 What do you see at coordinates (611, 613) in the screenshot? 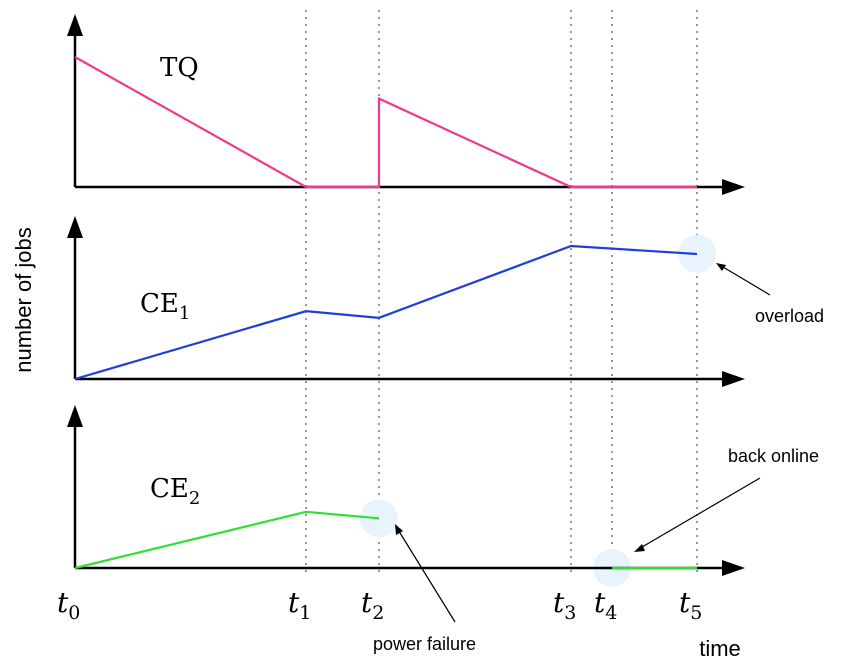
I see `tick-label-subscript: 4` at bounding box center [611, 613].